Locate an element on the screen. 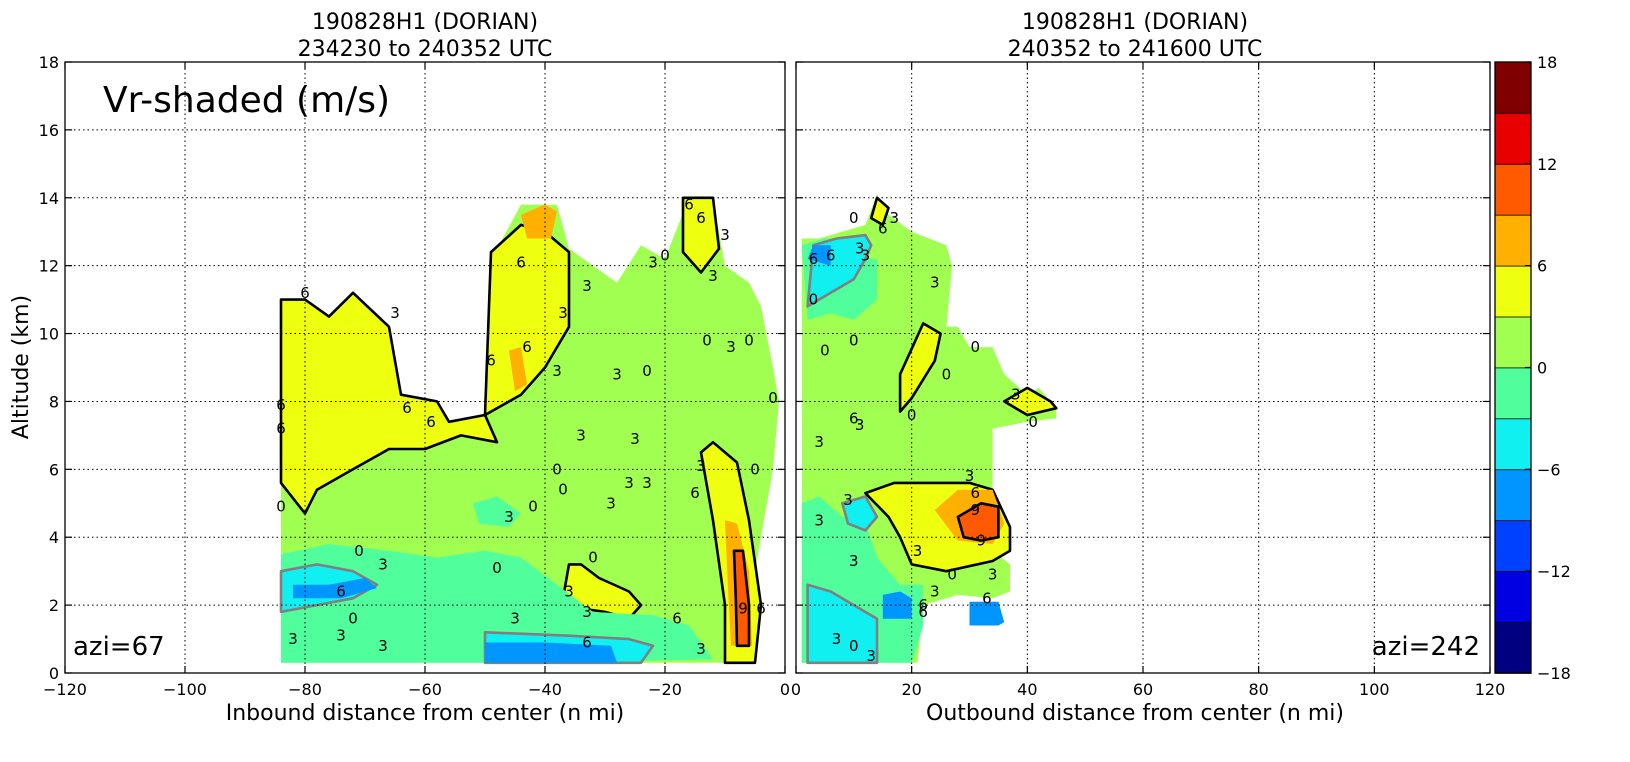  colorbar-tick-label-2: −6 is located at coordinates (1549, 469).